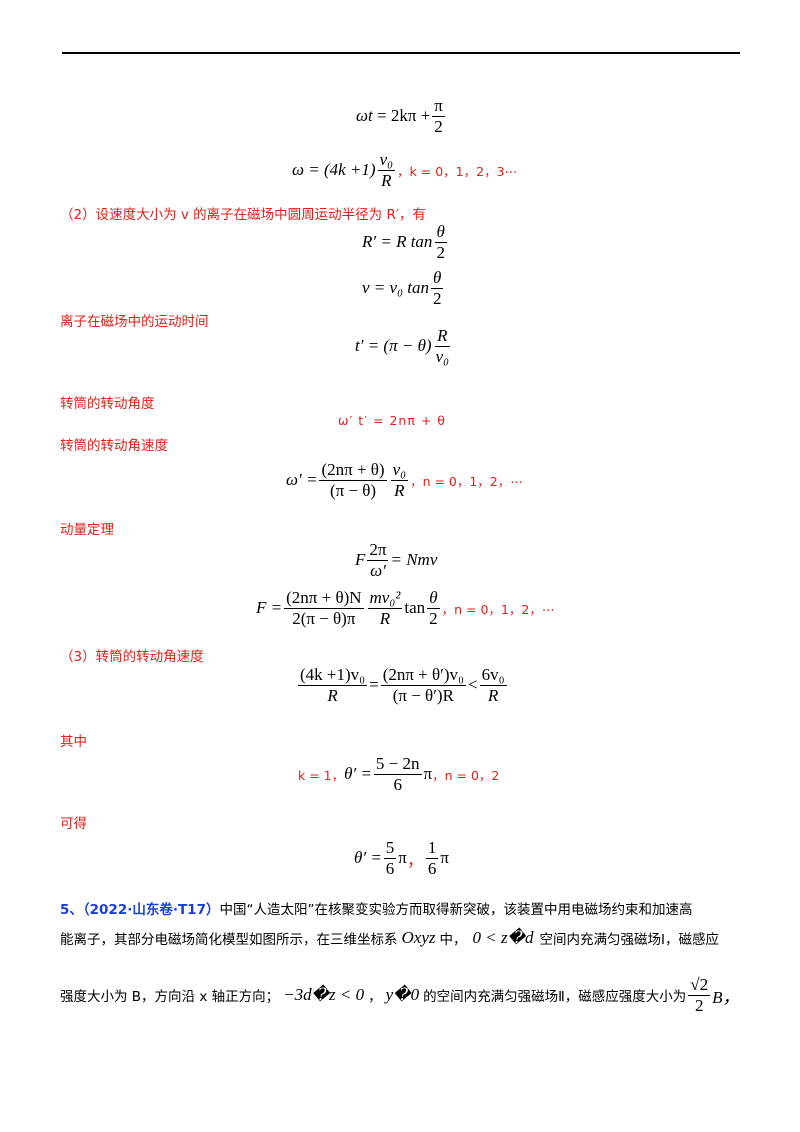 The width and height of the screenshot is (800, 1132). Describe the element at coordinates (360, 560) in the screenshot. I see `eq-lhs: F` at that location.